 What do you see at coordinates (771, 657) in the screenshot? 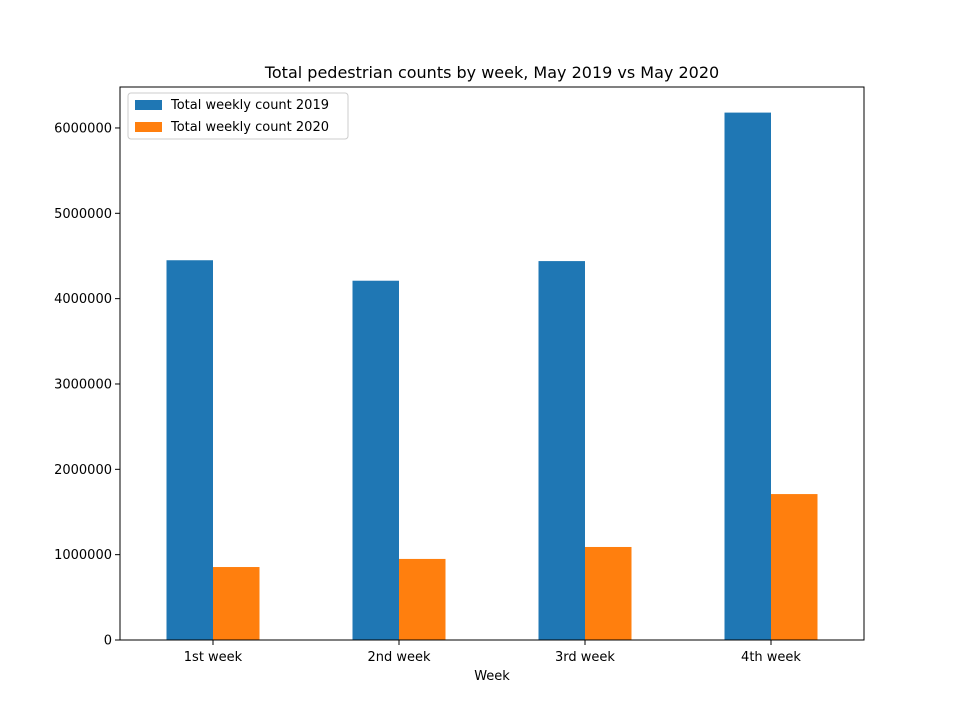
I see `x-tick-label: 4th week` at bounding box center [771, 657].